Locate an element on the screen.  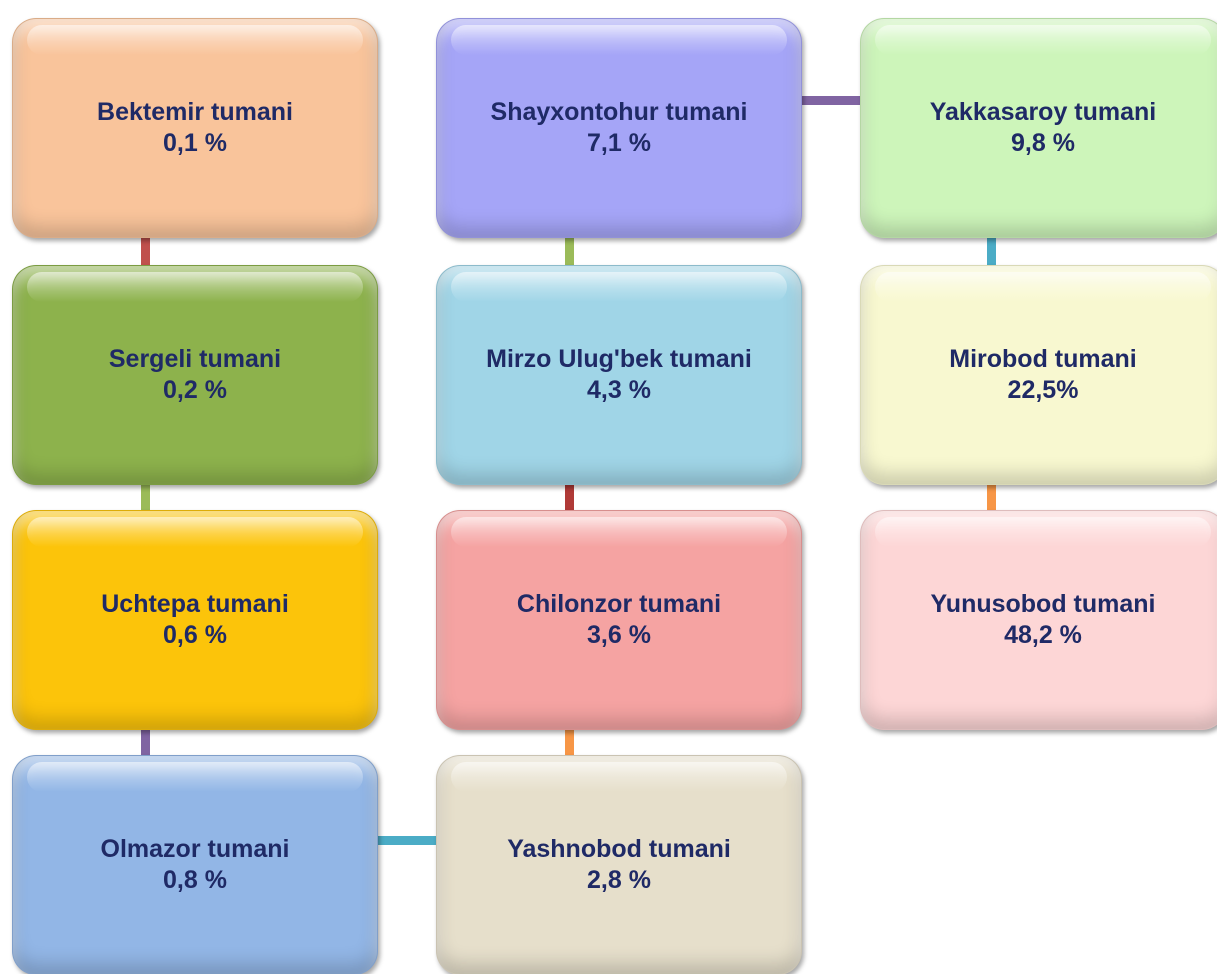
node-label: Yunusobod tumani is located at coordinates (1043, 604).